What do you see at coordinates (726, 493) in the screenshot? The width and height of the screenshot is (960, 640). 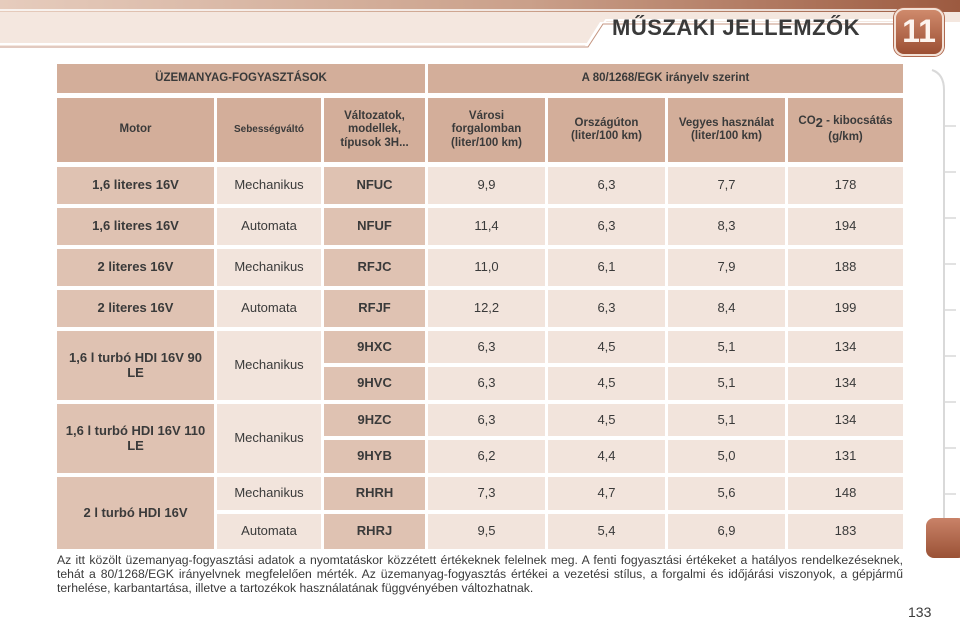 I see `mixed-value: 5,6` at bounding box center [726, 493].